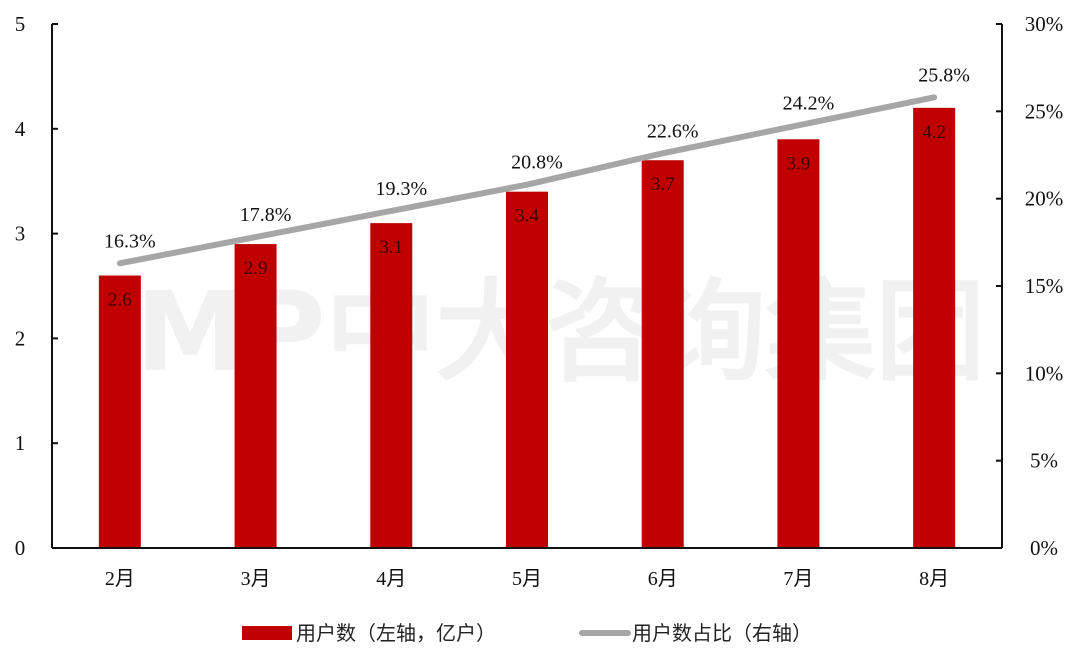 The width and height of the screenshot is (1080, 658). Describe the element at coordinates (527, 579) in the screenshot. I see `x-axis-category-label: 5月` at that location.